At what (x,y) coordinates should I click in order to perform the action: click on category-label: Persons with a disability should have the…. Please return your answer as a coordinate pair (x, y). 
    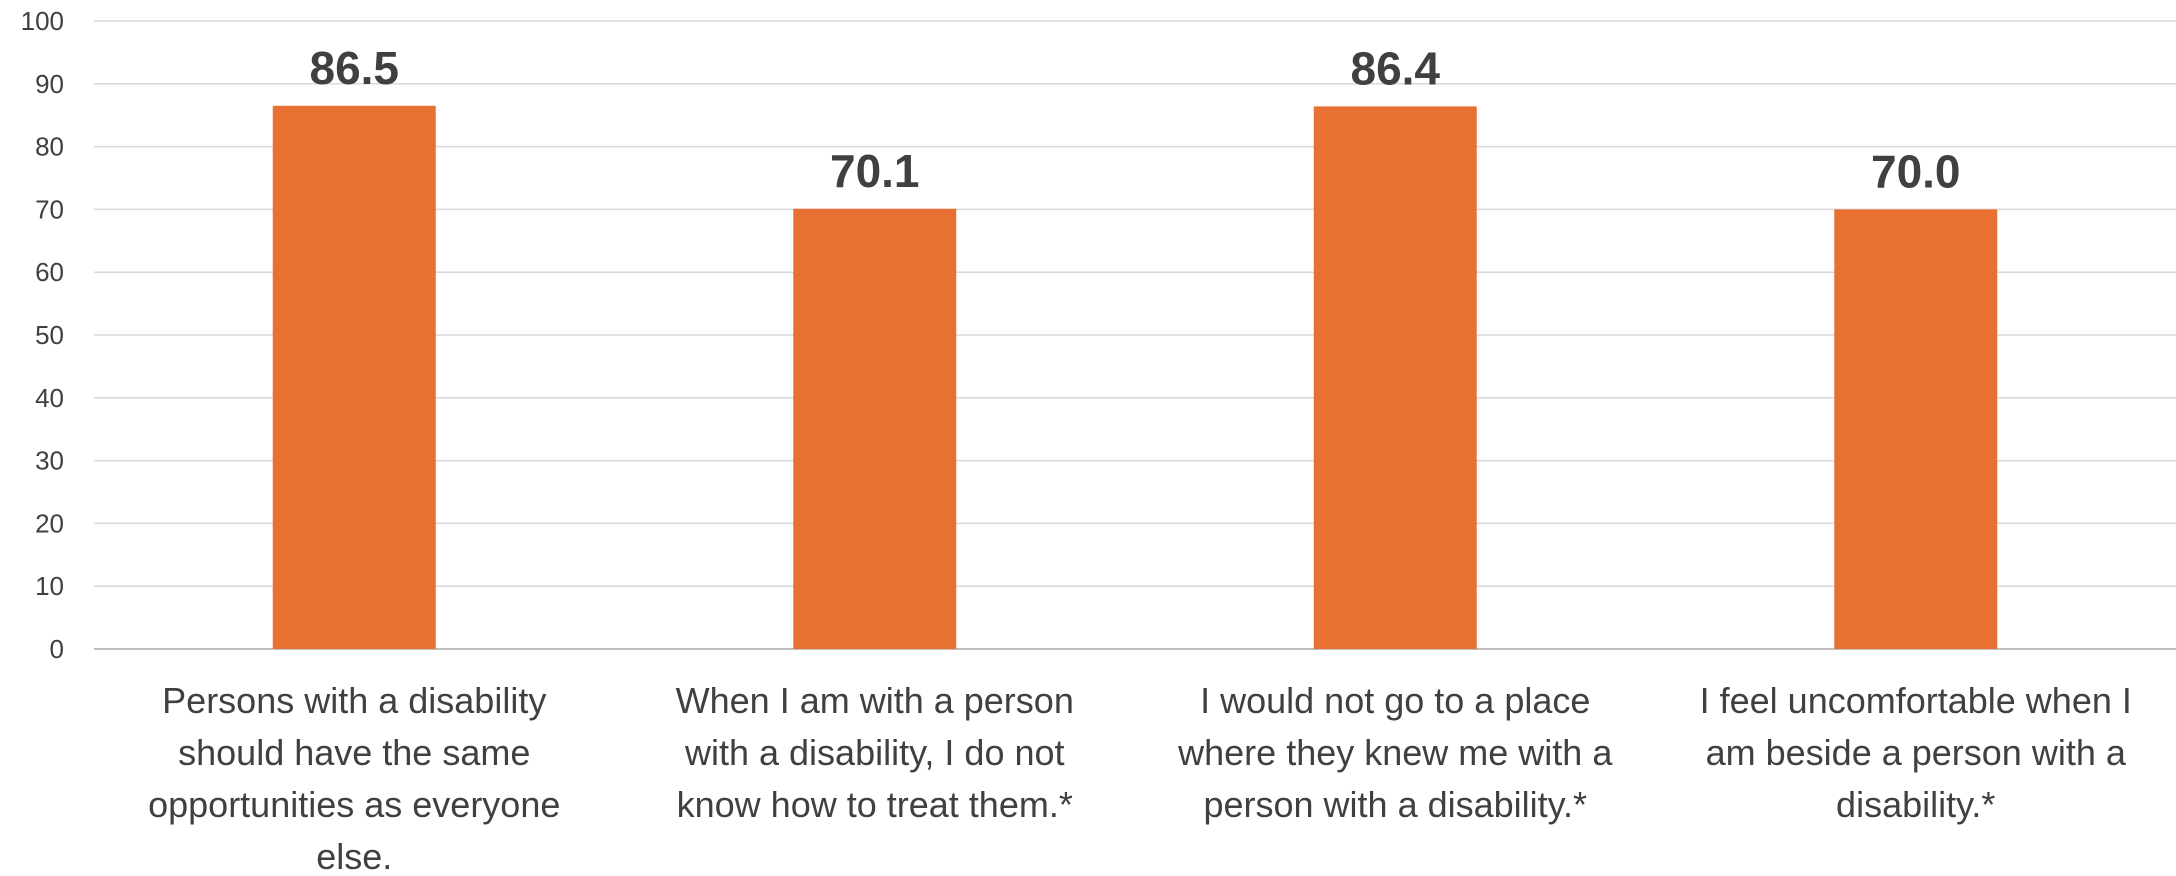
    Looking at the image, I should click on (354, 778).